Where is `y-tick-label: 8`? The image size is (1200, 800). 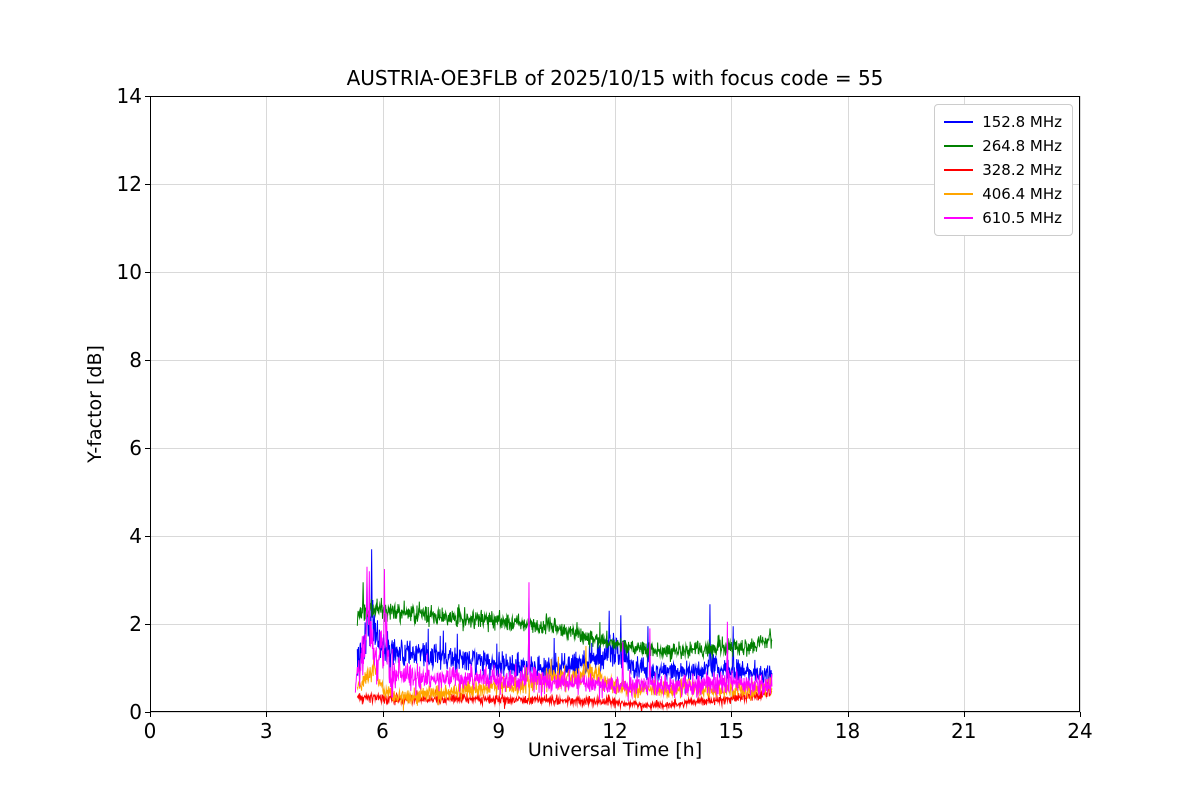 y-tick-label: 8 is located at coordinates (135, 360).